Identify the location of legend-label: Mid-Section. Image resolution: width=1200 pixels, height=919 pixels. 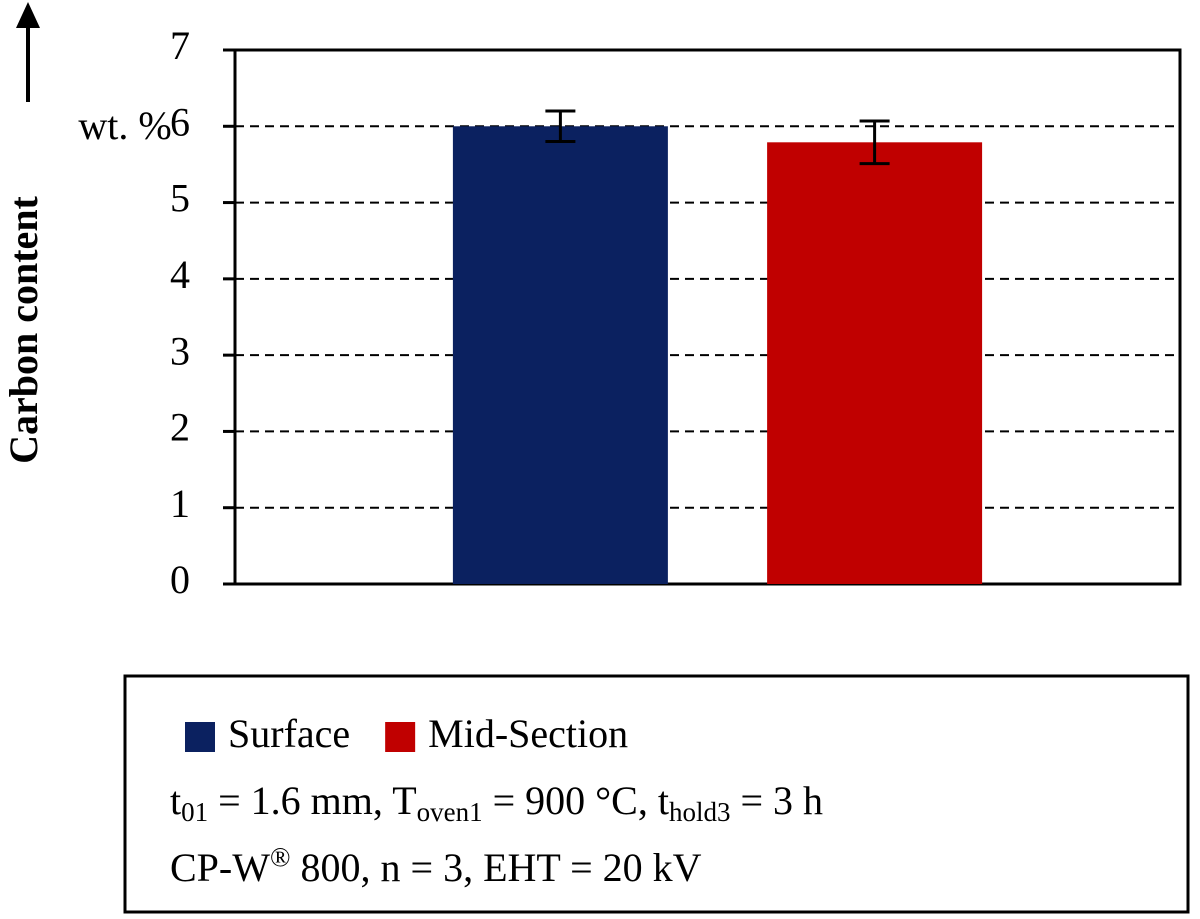
(528, 733).